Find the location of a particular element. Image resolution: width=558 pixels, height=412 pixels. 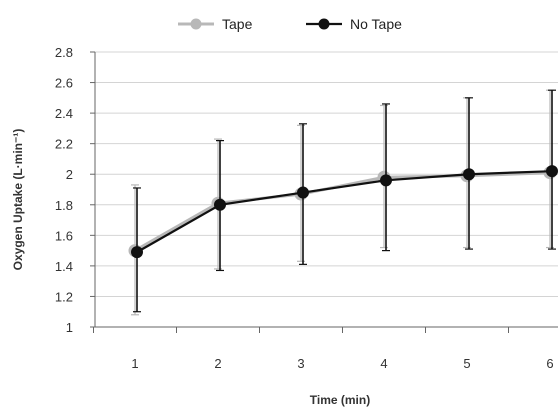

x-tick-label: 4 is located at coordinates (383, 363).